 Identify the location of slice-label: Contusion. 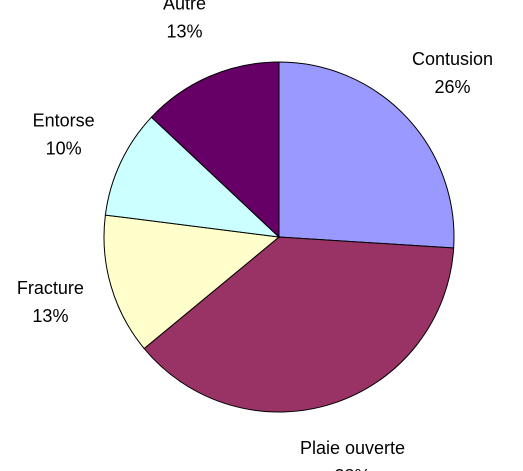
(452, 59).